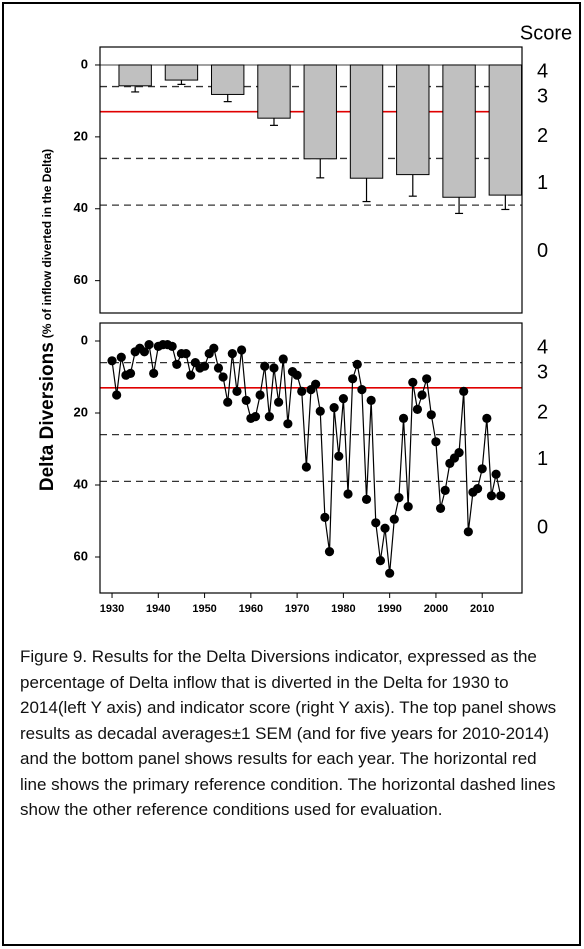 The width and height of the screenshot is (584, 949). What do you see at coordinates (542, 459) in the screenshot?
I see `y2-tick-label: 1` at bounding box center [542, 459].